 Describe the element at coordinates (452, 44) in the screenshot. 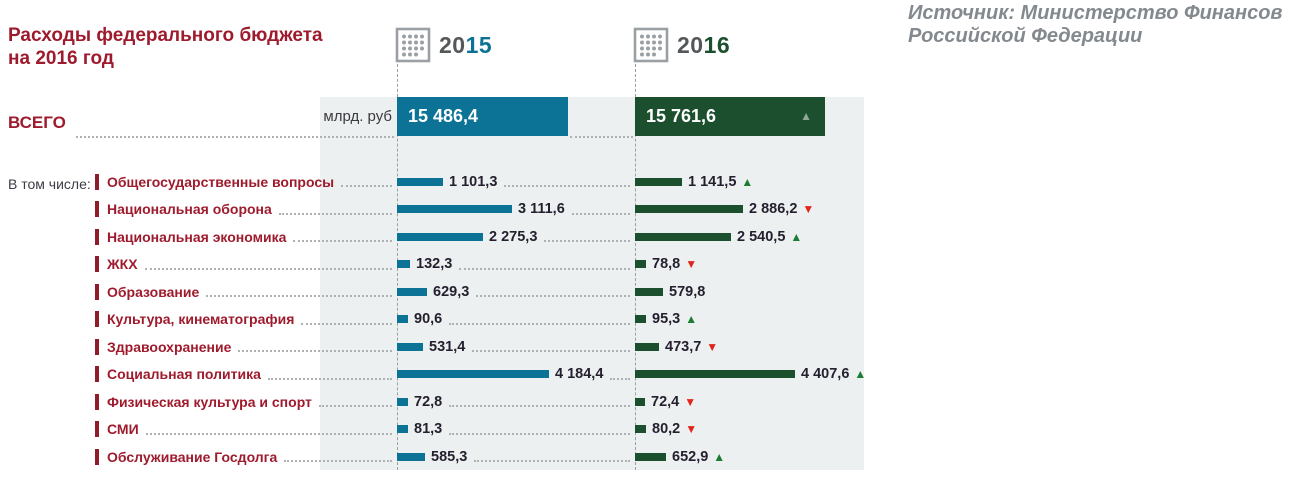

I see `year-2015-prefix: 20` at that location.